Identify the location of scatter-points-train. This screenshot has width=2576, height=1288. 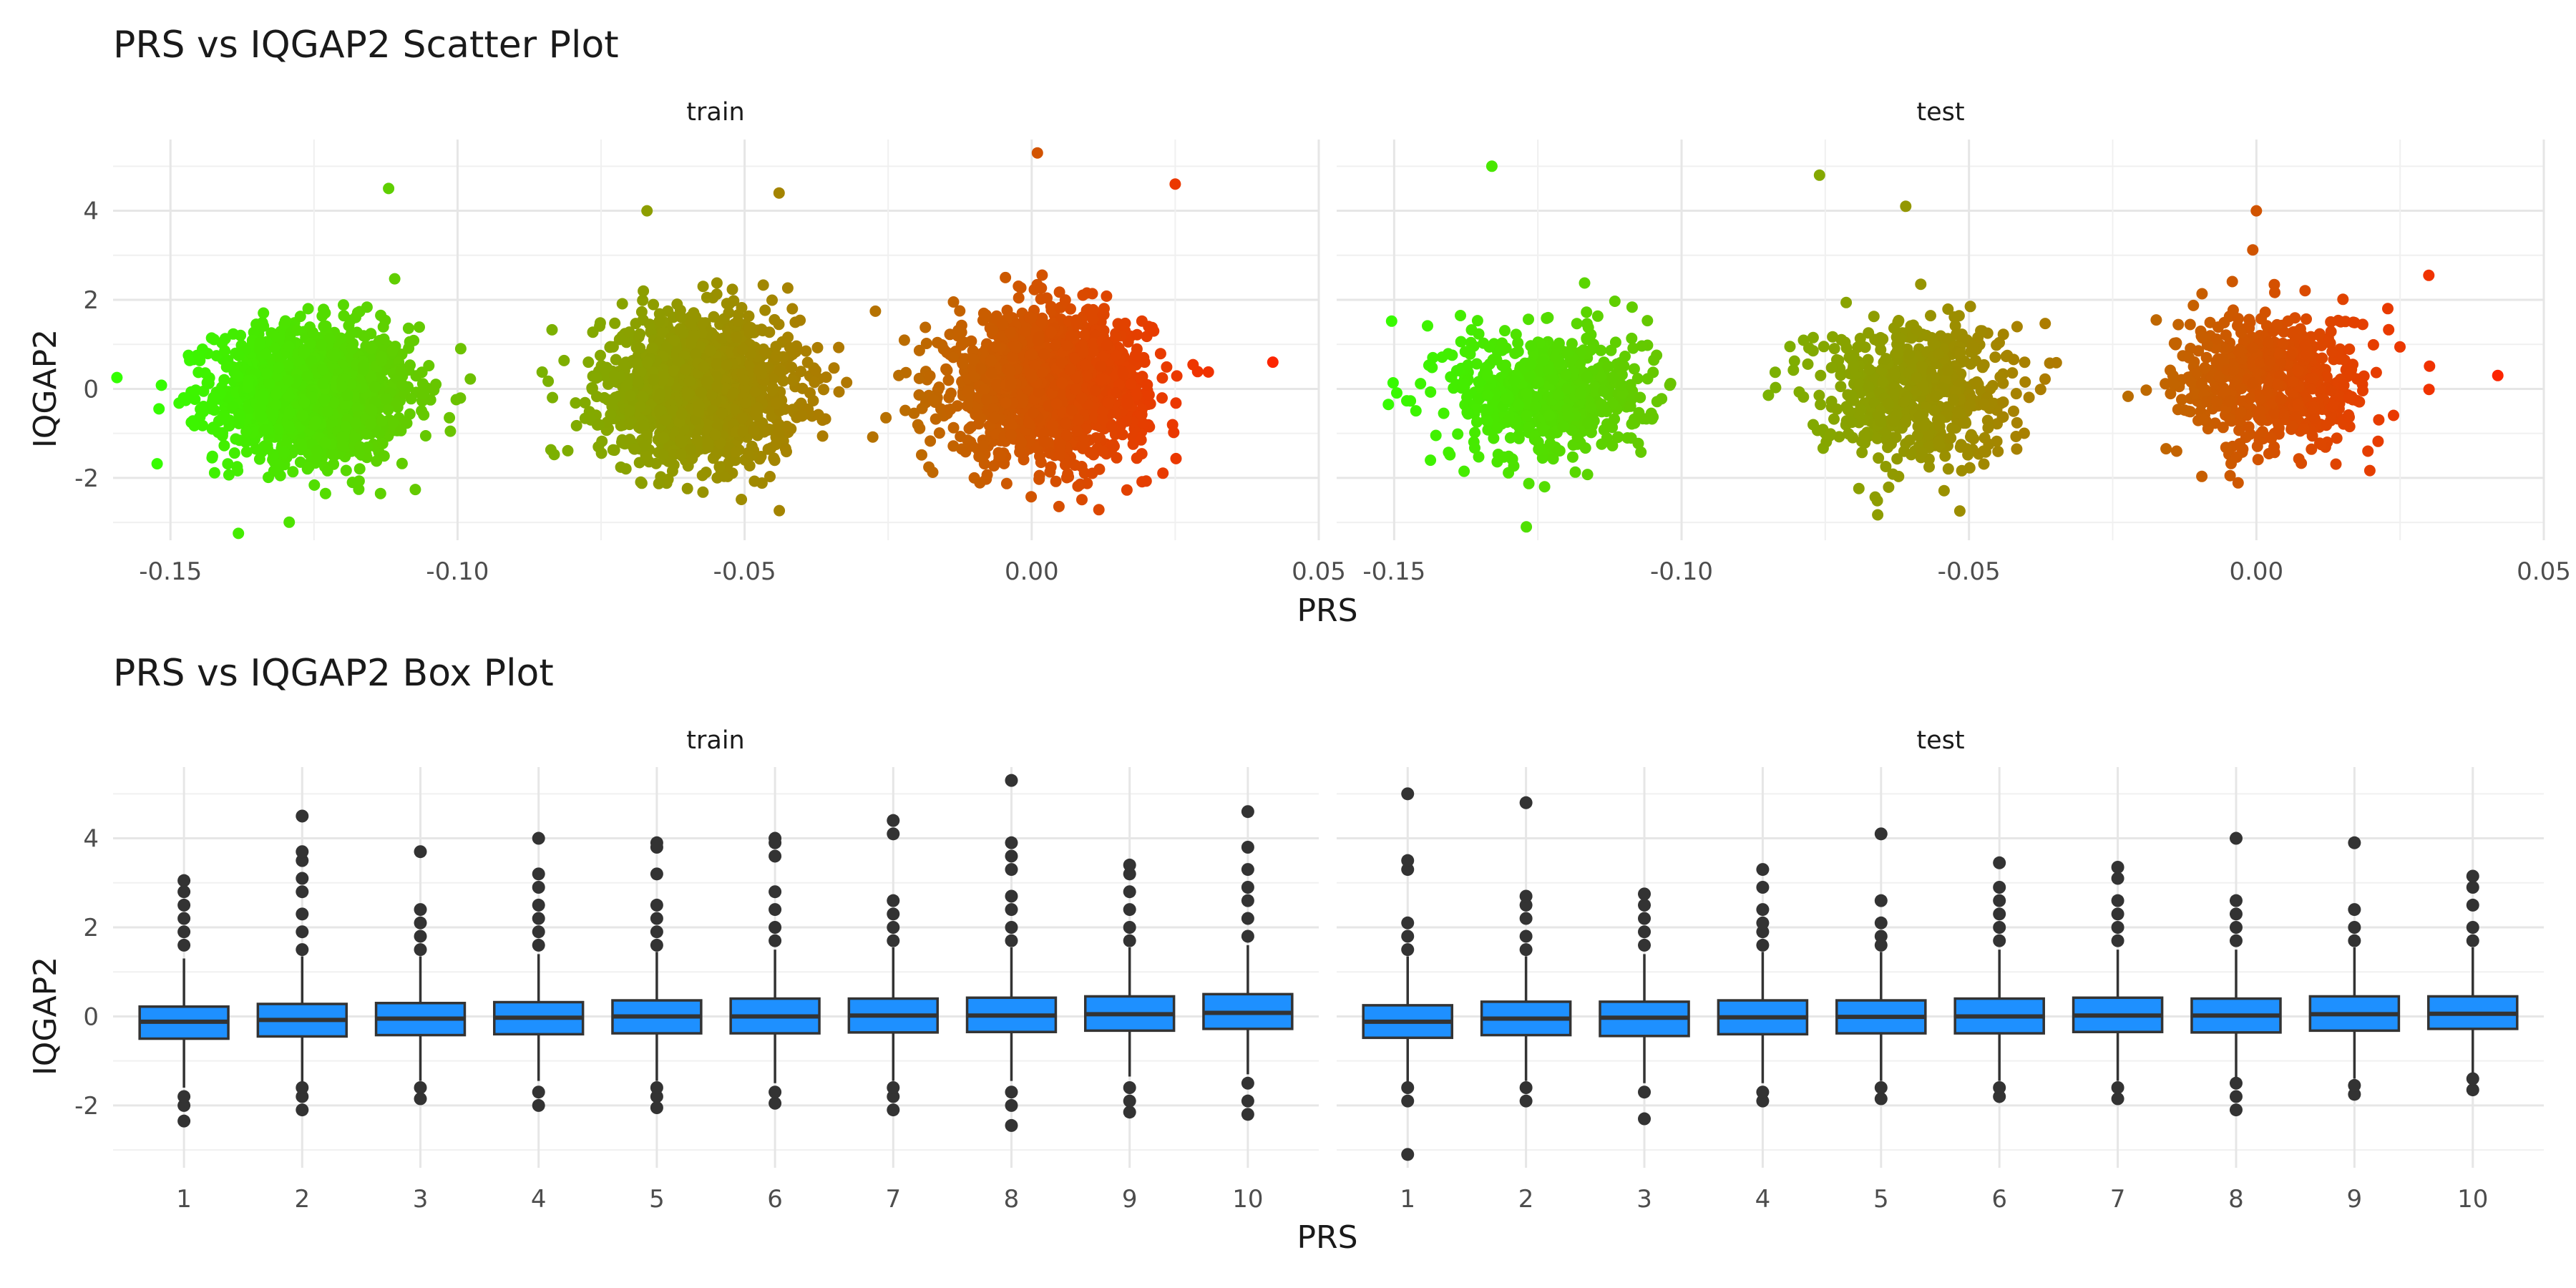
(695, 343).